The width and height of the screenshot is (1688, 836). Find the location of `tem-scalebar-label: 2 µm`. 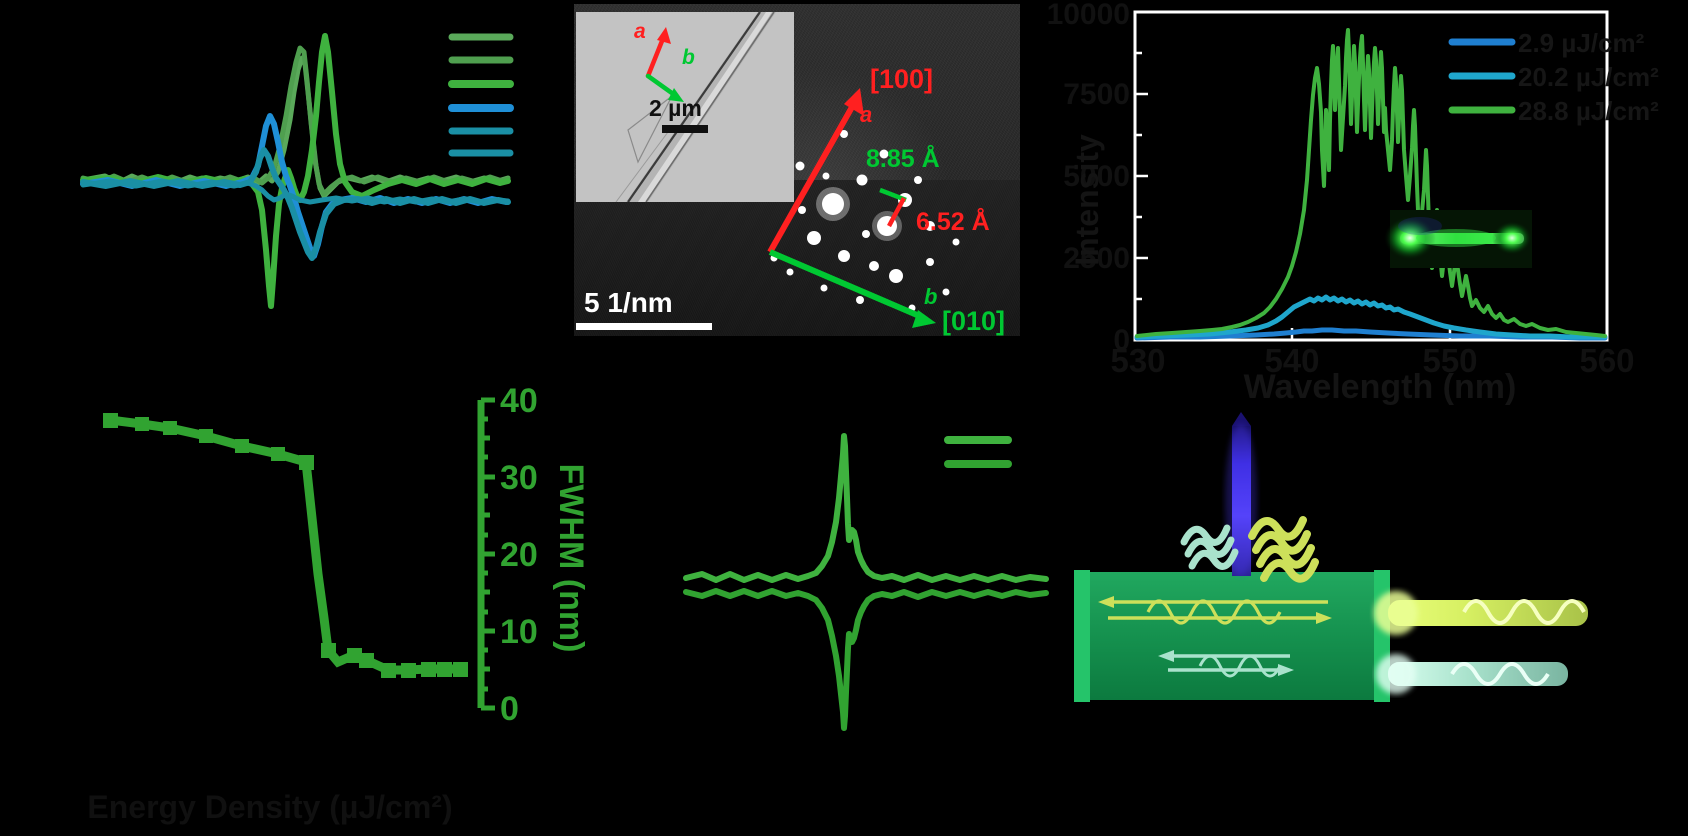

tem-scalebar-label: 2 µm is located at coordinates (675, 108).